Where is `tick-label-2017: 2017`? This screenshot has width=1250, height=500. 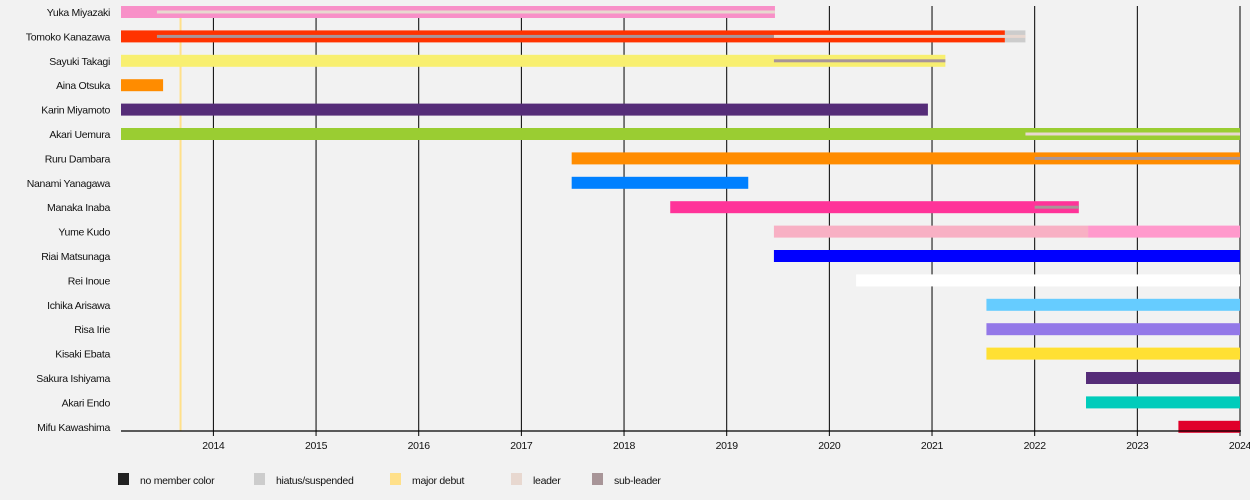 tick-label-2017: 2017 is located at coordinates (521, 446).